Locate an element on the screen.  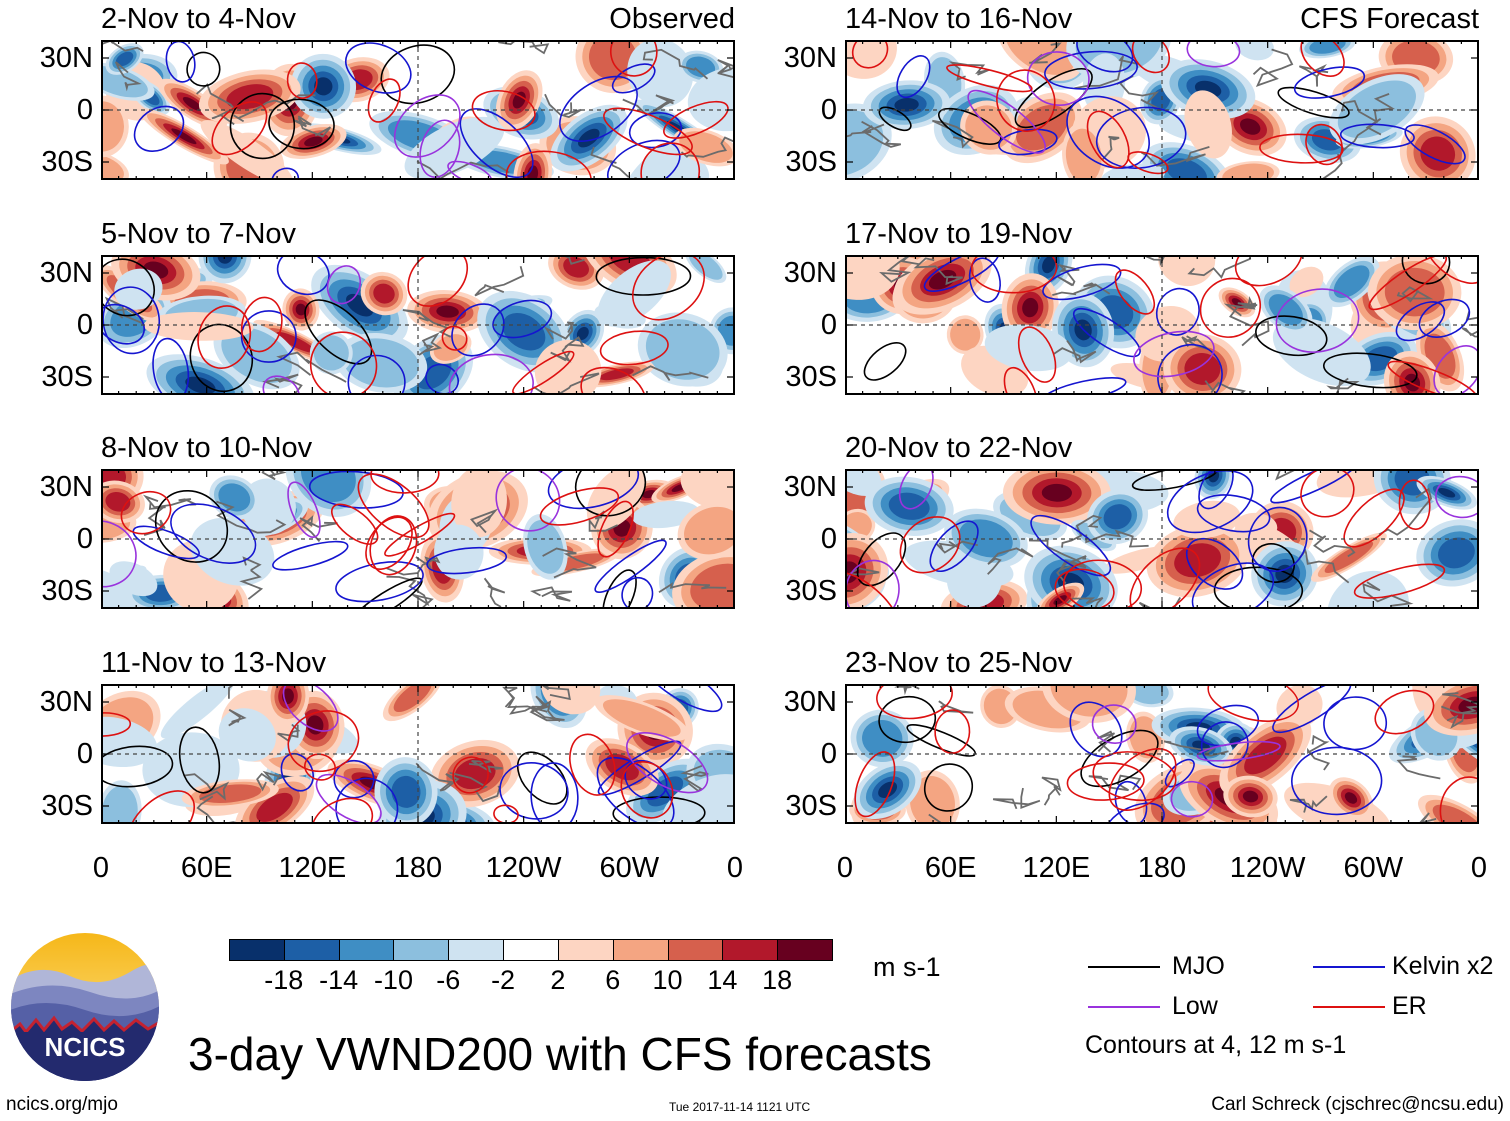
legend-line is located at coordinates (1124, 967).